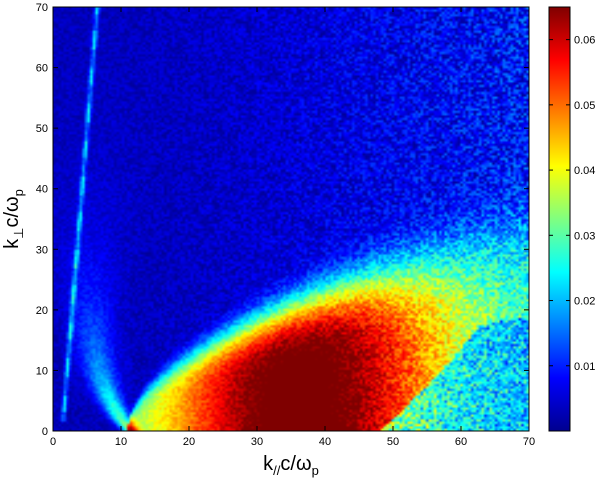  What do you see at coordinates (584, 367) in the screenshot?
I see `colorbar-tick-label: 0.01` at bounding box center [584, 367].